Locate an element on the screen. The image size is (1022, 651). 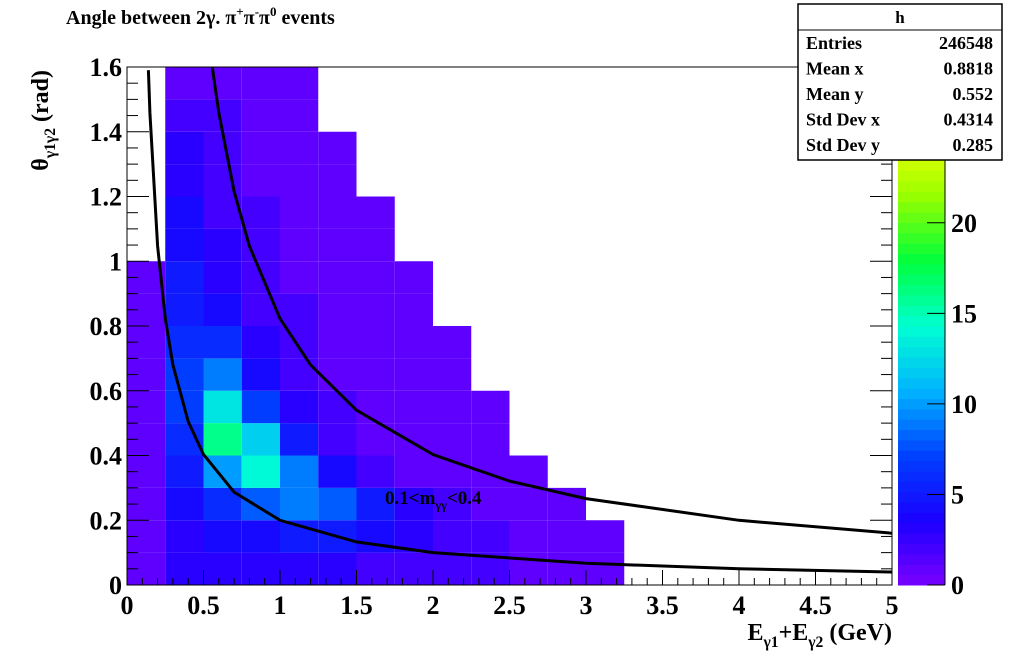
text-segment: π is located at coordinates (264, 18).